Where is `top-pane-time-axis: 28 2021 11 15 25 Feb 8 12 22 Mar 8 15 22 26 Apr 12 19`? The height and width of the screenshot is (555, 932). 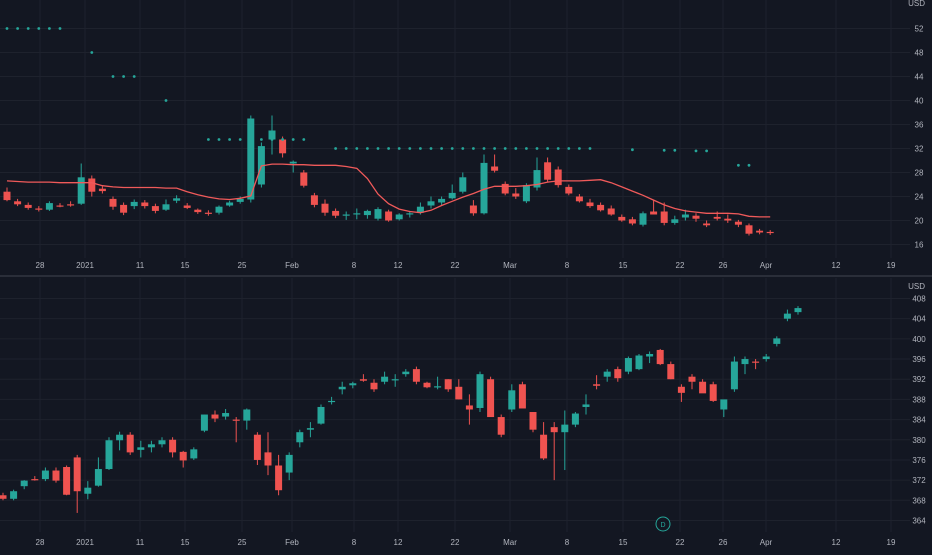
top-pane-time-axis: 28 2021 11 15 25 Feb 8 12 22 Mar 8 15 22 26 Apr 12 19 is located at coordinates (466, 265).